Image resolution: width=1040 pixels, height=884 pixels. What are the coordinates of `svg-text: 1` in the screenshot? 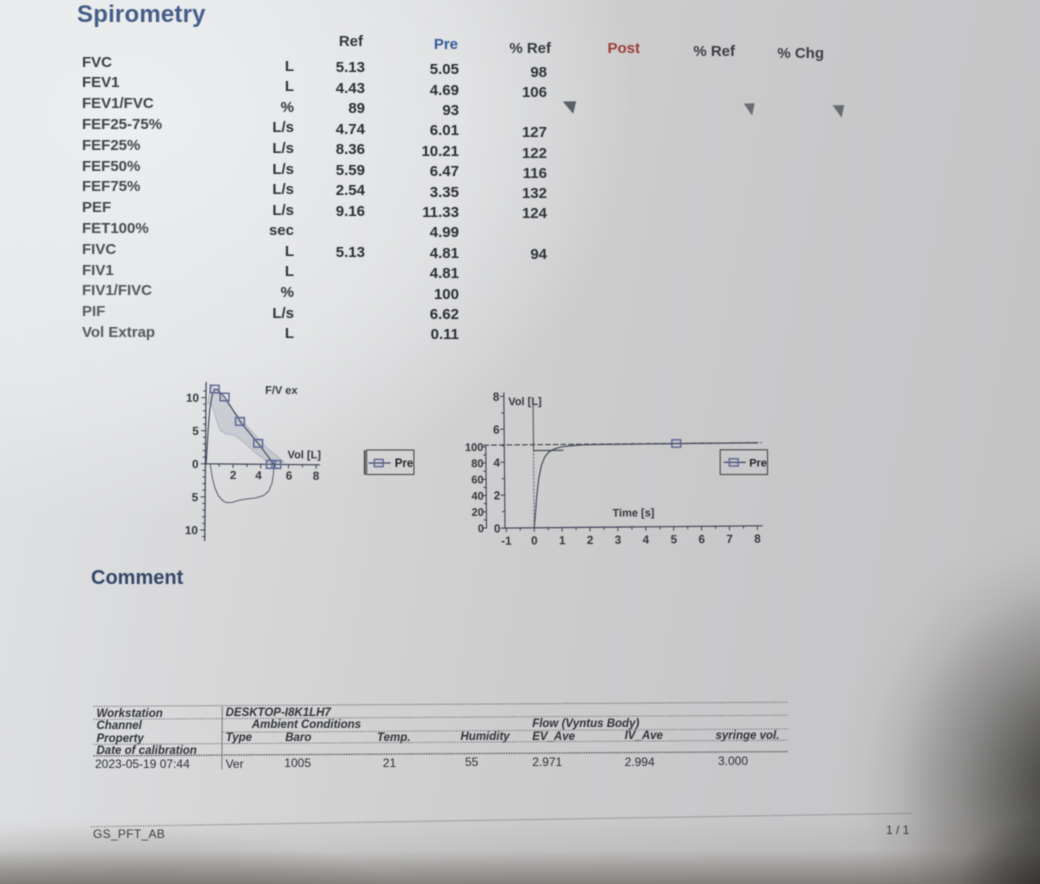 It's located at (562, 540).